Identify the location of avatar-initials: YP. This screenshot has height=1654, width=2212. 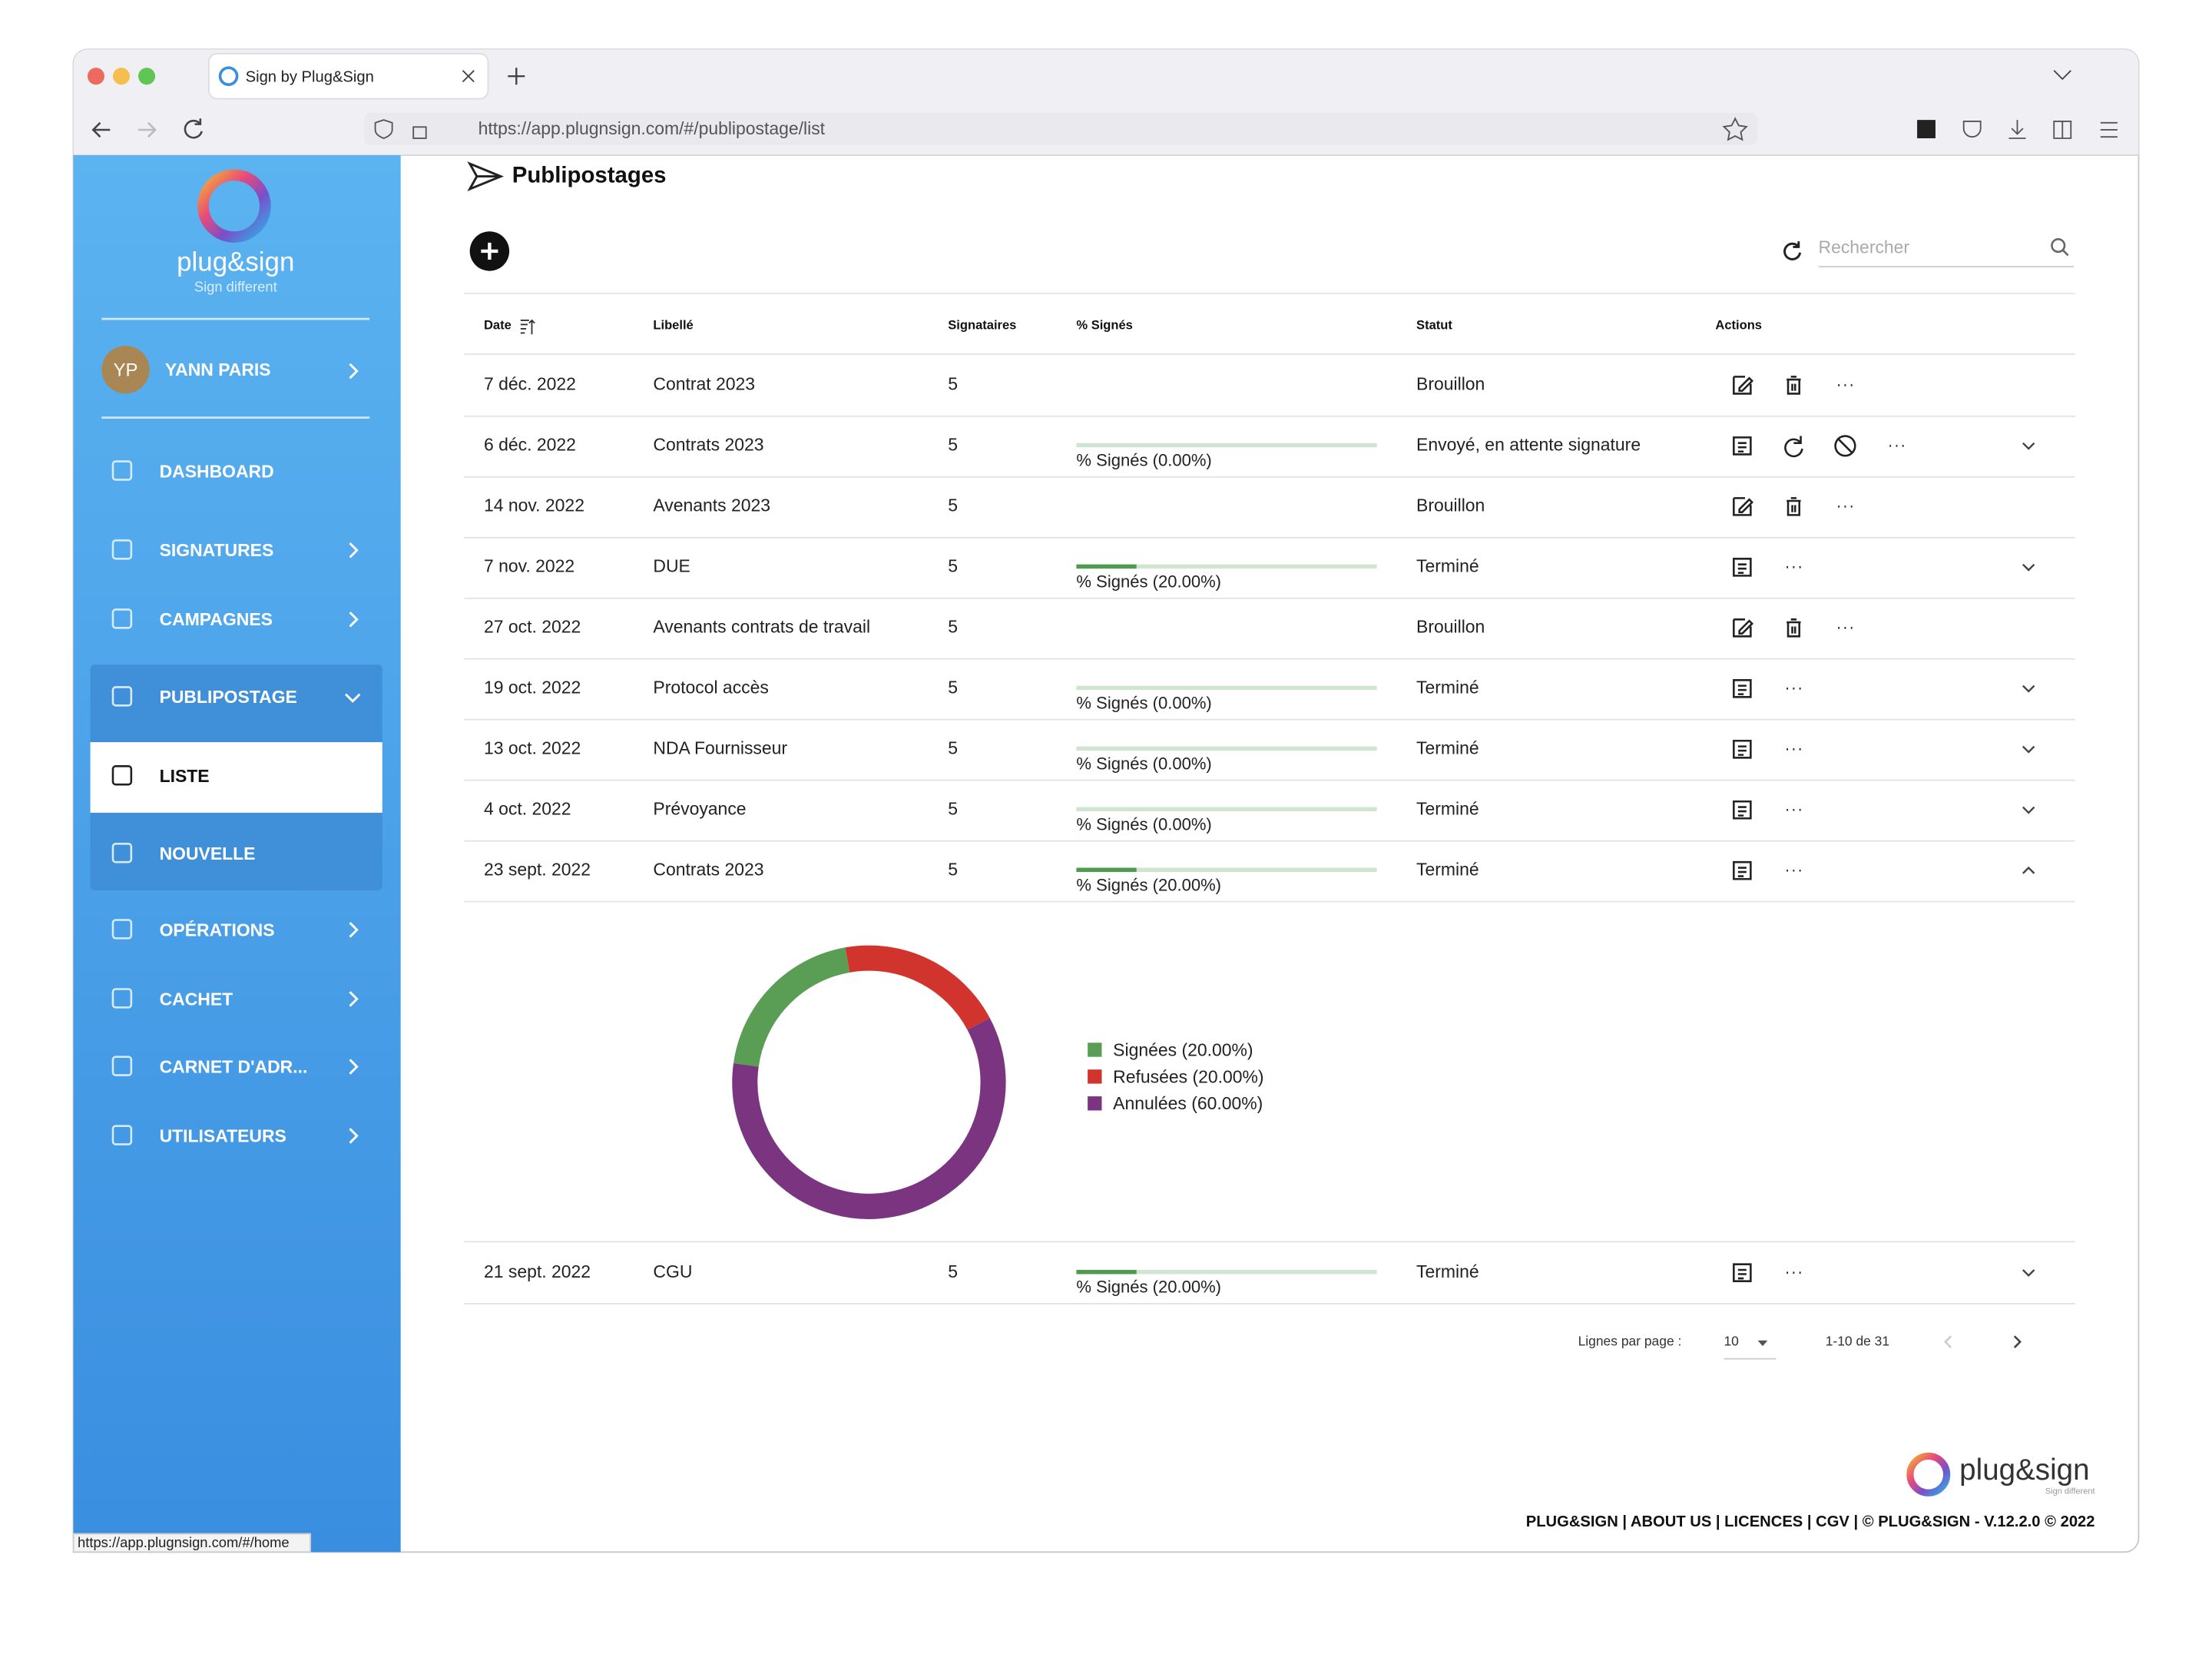
(126, 370).